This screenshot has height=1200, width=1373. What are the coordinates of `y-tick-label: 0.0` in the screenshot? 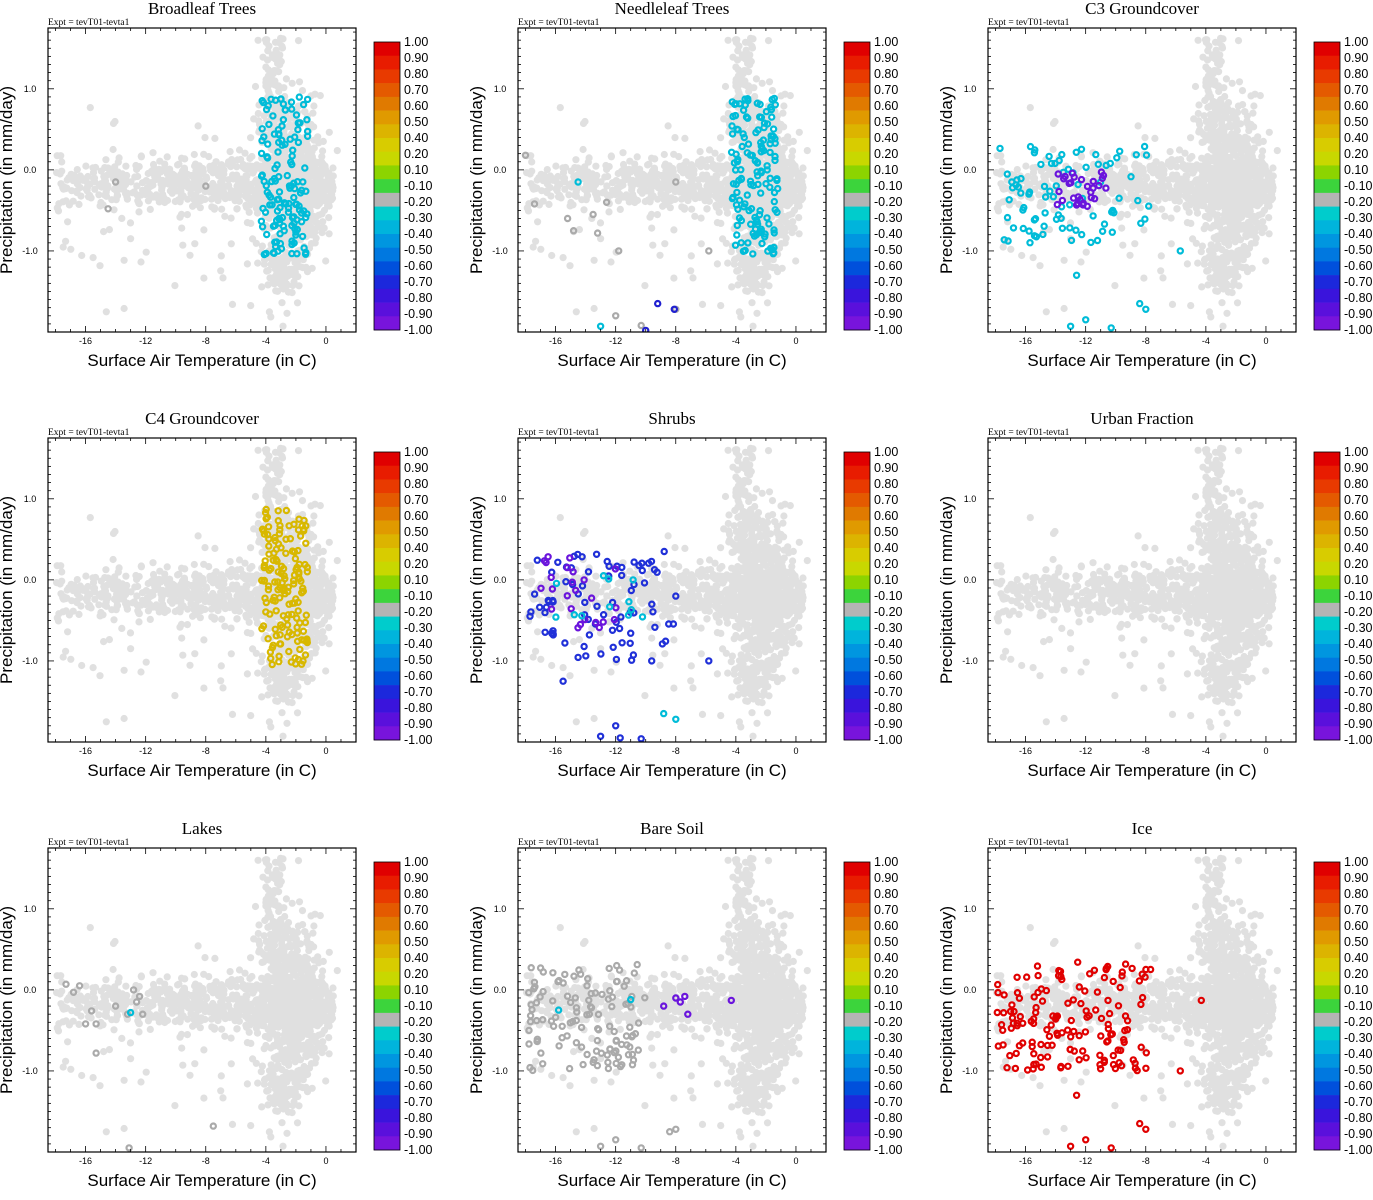 It's located at (30, 170).